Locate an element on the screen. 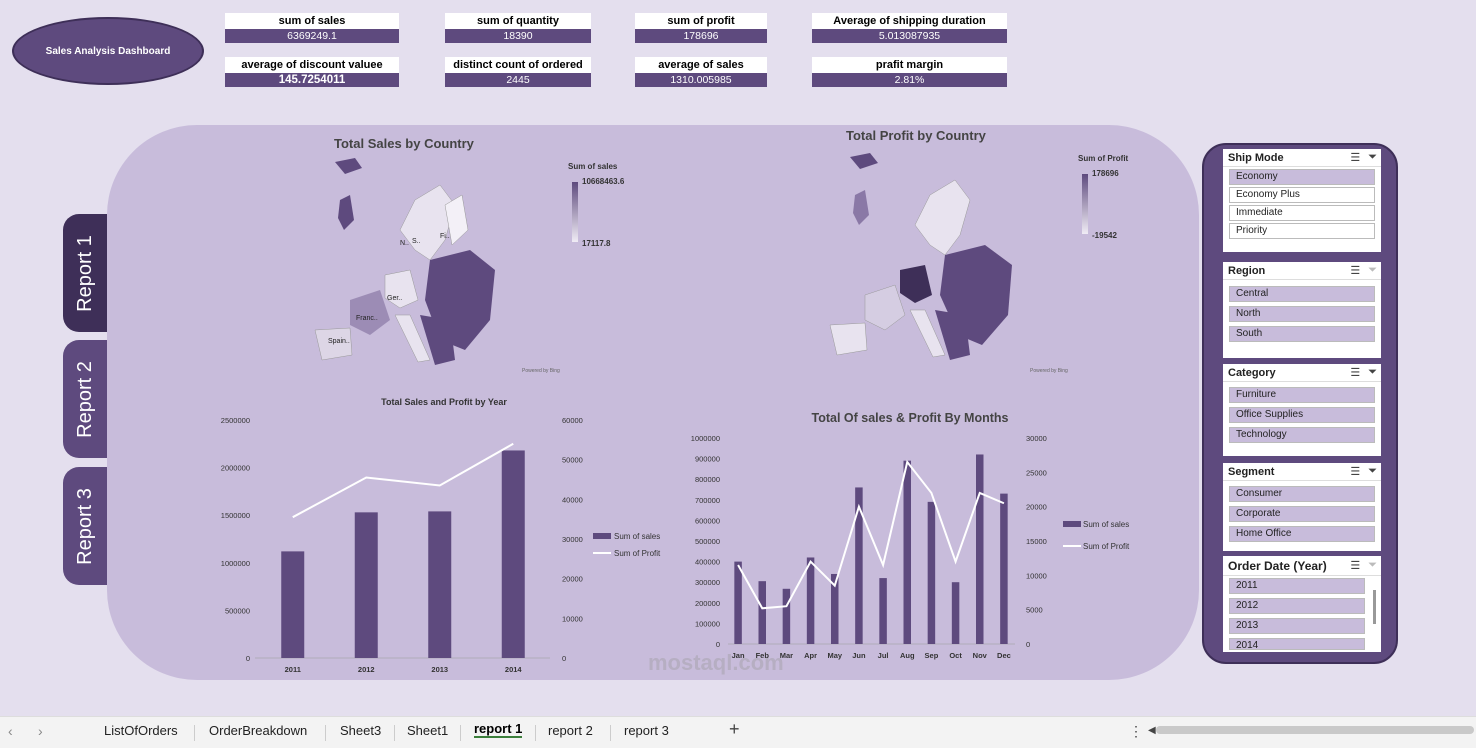 The width and height of the screenshot is (1476, 748). map-germany is located at coordinates (401, 289).